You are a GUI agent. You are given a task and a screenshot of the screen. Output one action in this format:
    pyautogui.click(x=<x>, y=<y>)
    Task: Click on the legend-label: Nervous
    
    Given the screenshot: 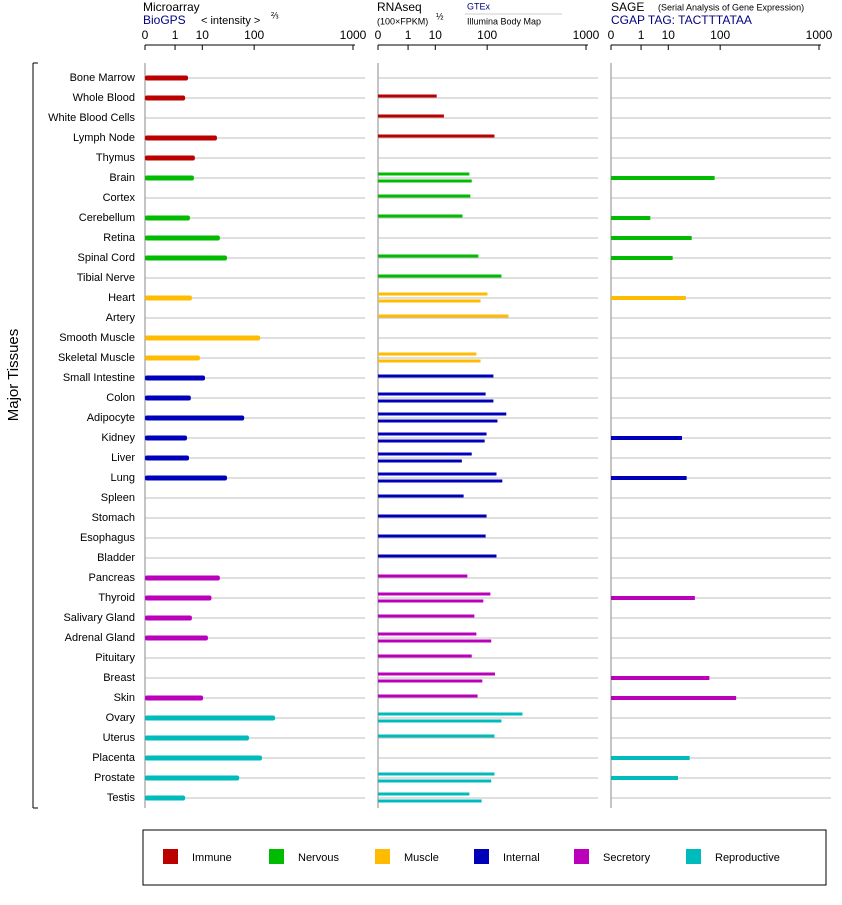 What is the action you would take?
    pyautogui.click(x=318, y=858)
    